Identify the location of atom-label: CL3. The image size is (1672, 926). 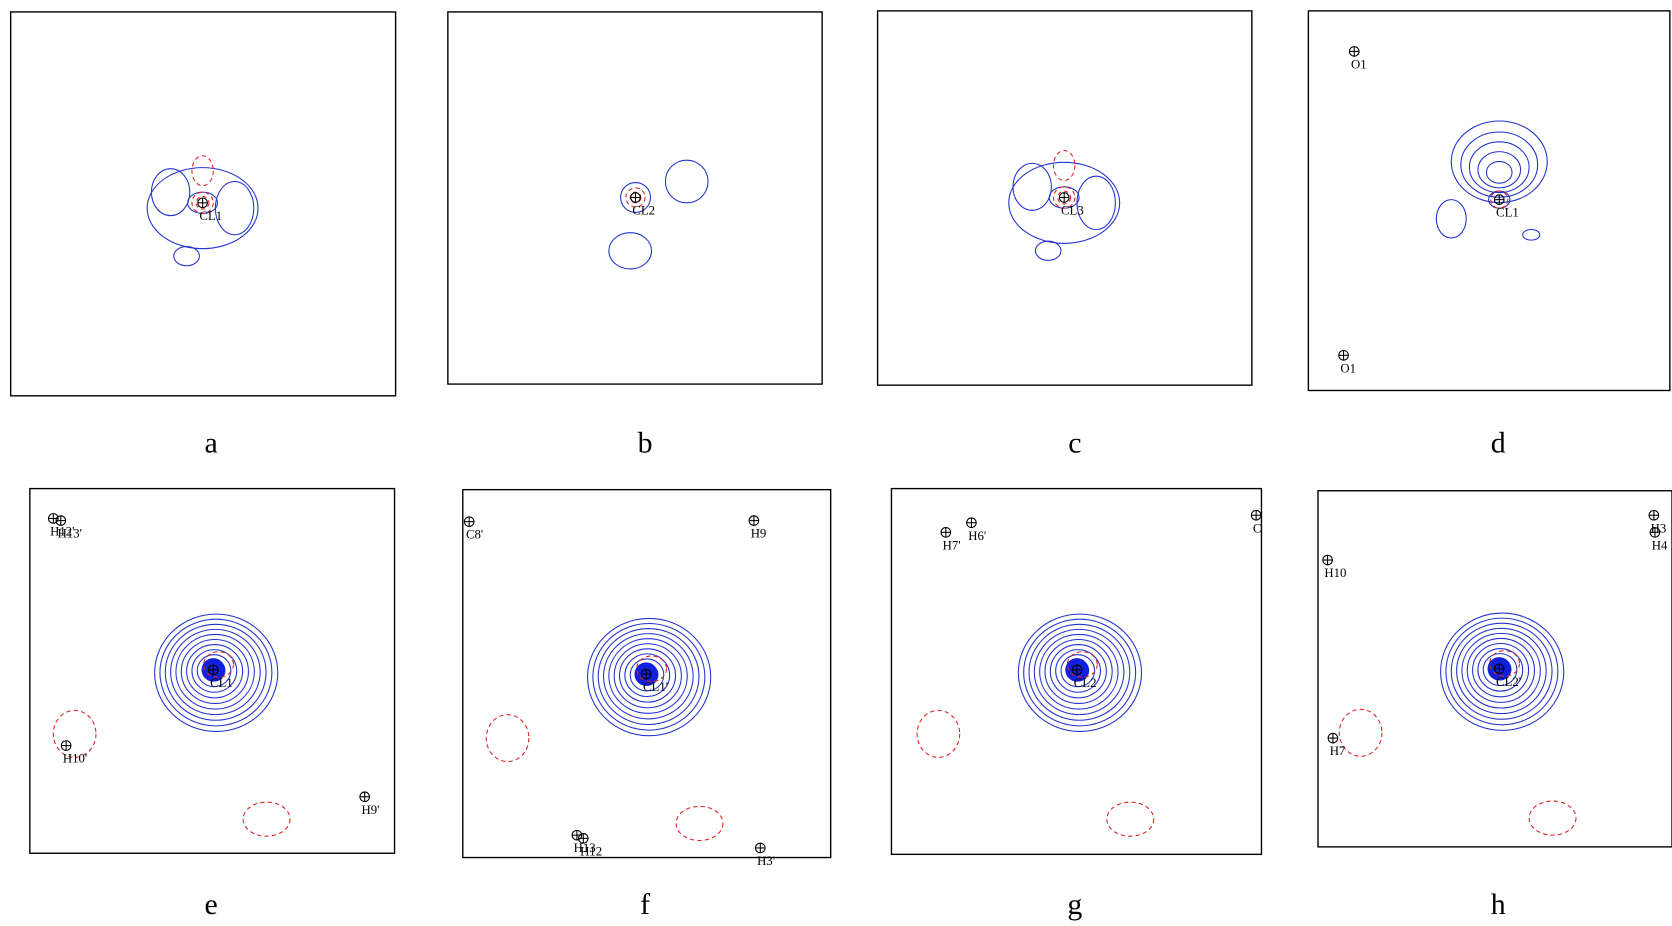
(1072, 211).